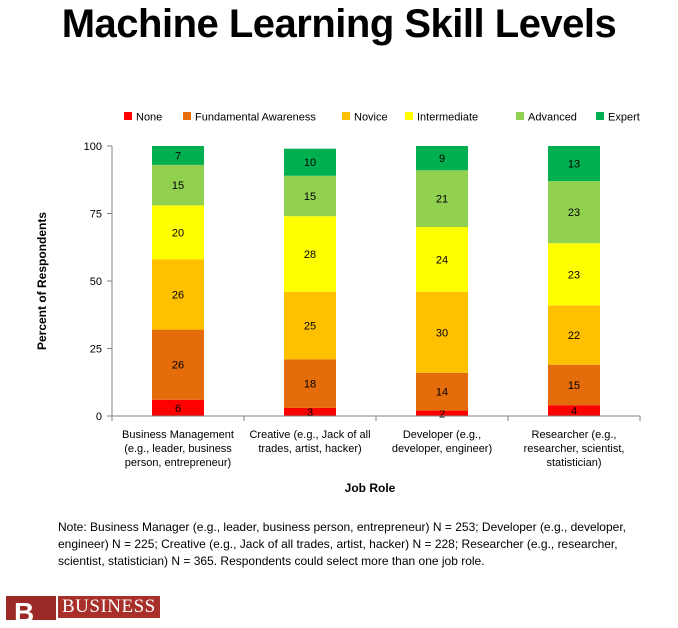 This screenshot has height=628, width=678. What do you see at coordinates (178, 435) in the screenshot?
I see `x-tick-label-line: Business Management` at bounding box center [178, 435].